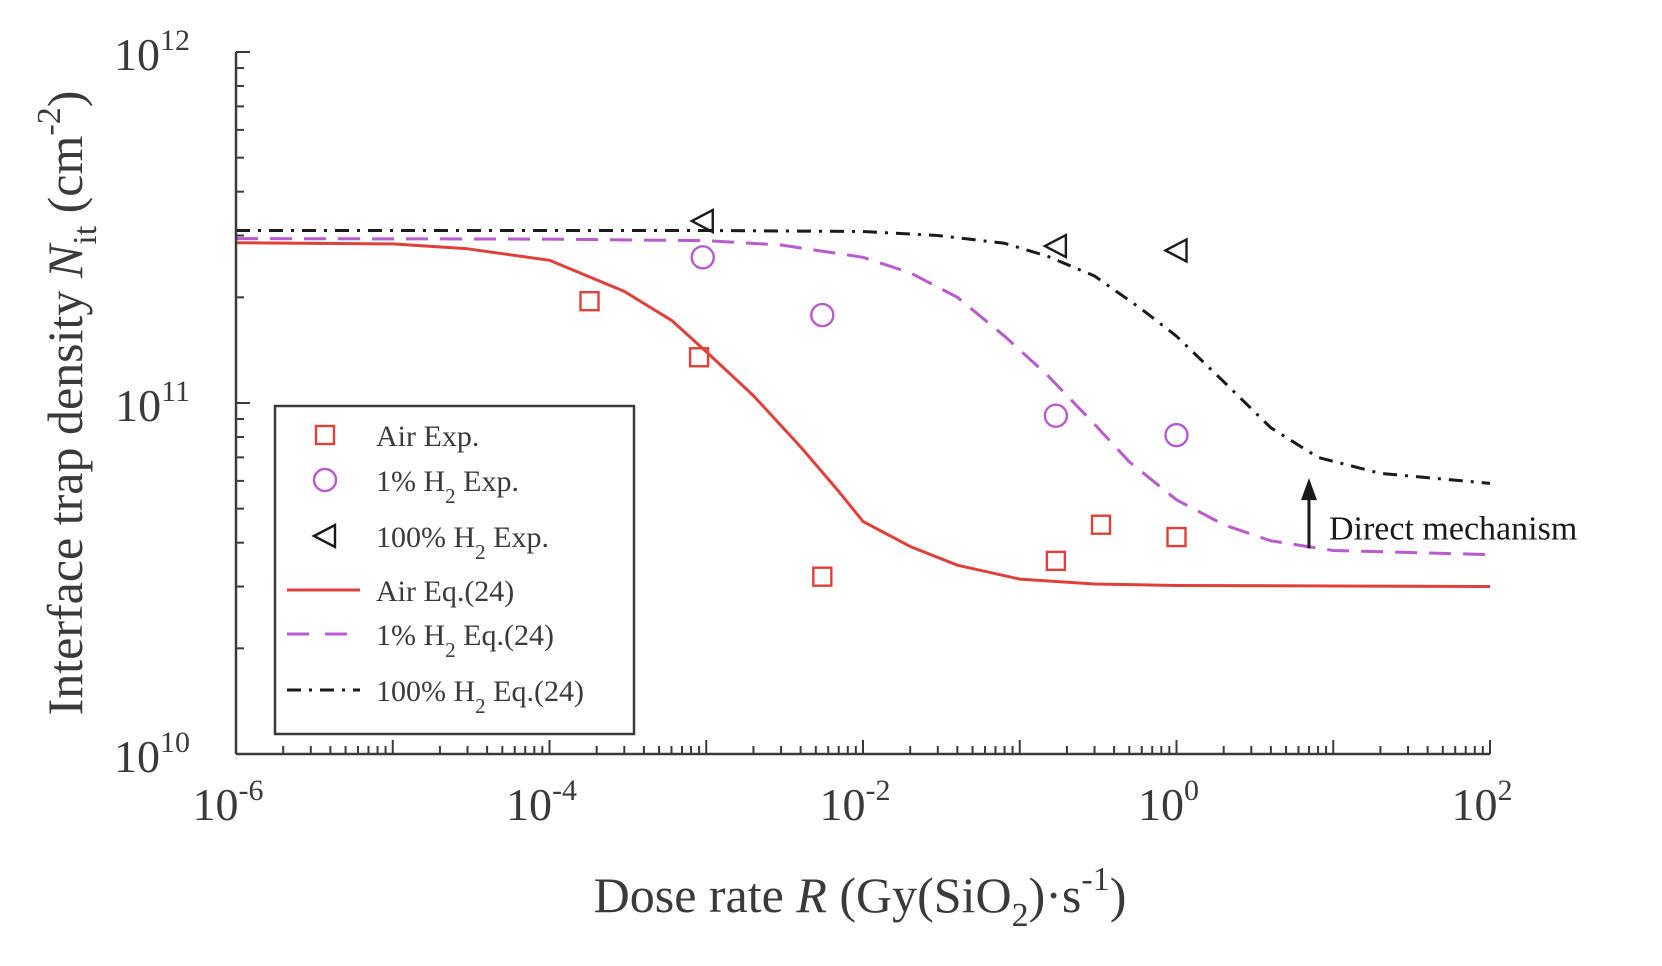 Image resolution: width=1662 pixels, height=966 pixels. Describe the element at coordinates (465, 640) in the screenshot. I see `legend-label: 1% H2 Eq.(24)` at that location.